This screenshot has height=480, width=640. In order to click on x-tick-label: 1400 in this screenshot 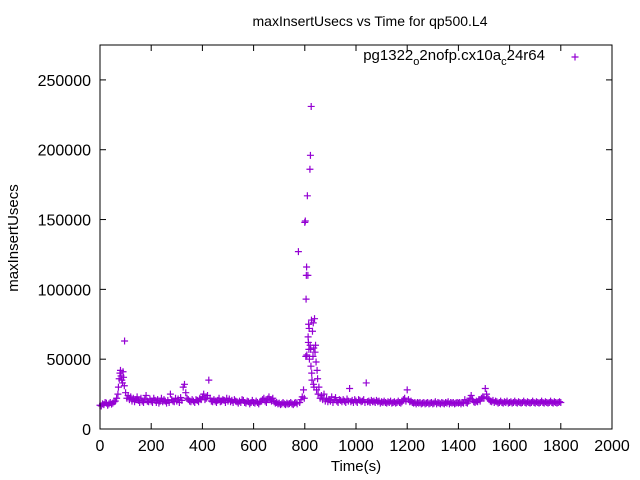, I will do `click(459, 446)`.